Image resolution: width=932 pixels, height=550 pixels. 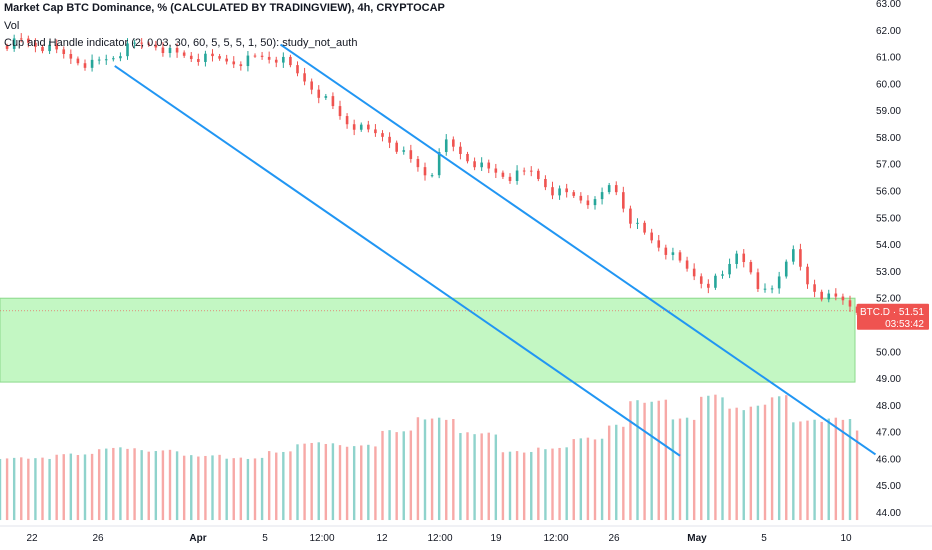 I want to click on y-tick-label: 46.00, so click(x=888, y=459).